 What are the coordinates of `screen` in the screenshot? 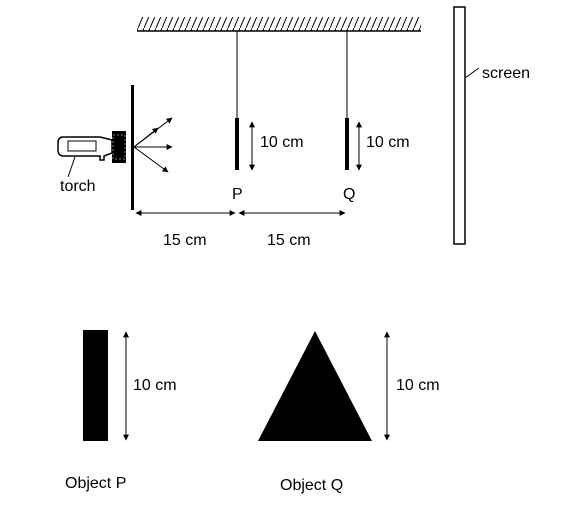 It's located at (459, 125).